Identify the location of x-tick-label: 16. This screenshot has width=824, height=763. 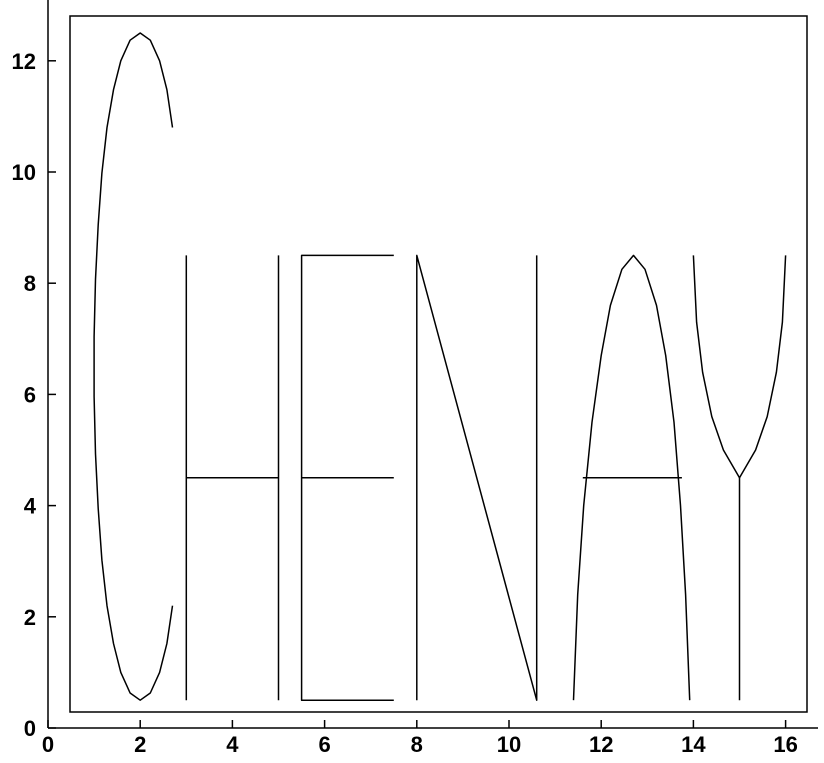
(785, 744).